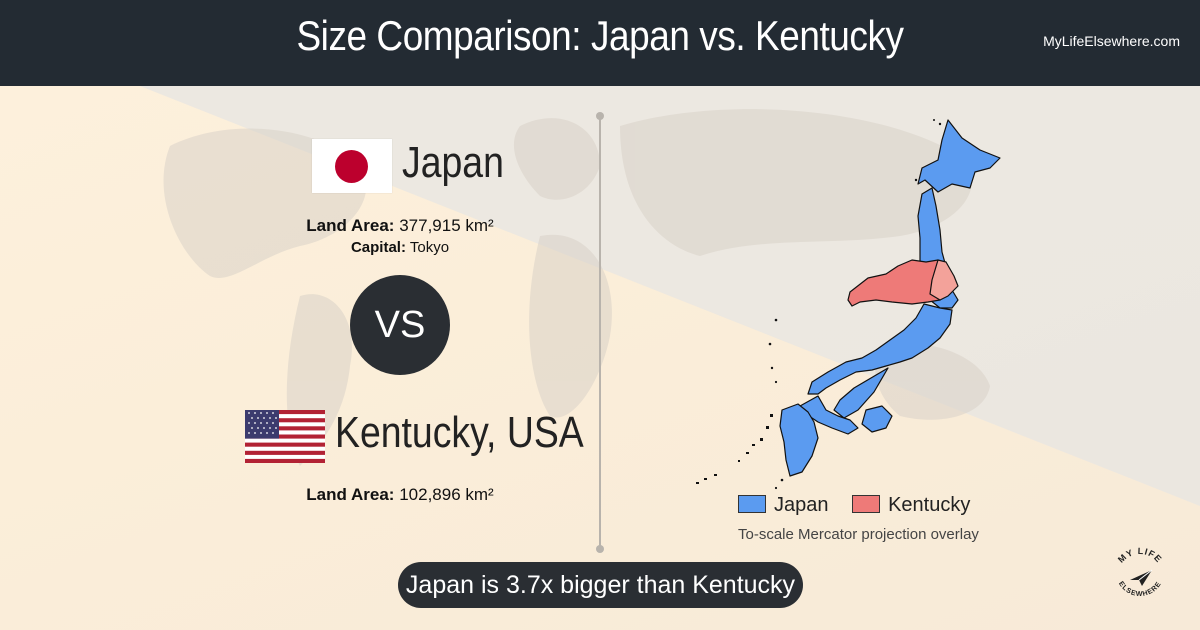  What do you see at coordinates (446, 225) in the screenshot?
I see `country-a-area-value: 377,915 km²` at bounding box center [446, 225].